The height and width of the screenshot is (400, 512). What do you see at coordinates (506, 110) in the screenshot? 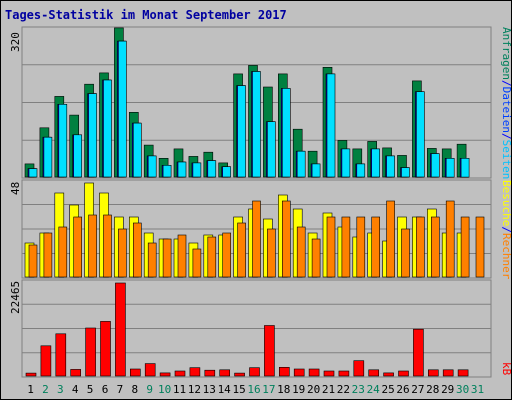
I see `legend-entry: Dateien` at bounding box center [506, 110].